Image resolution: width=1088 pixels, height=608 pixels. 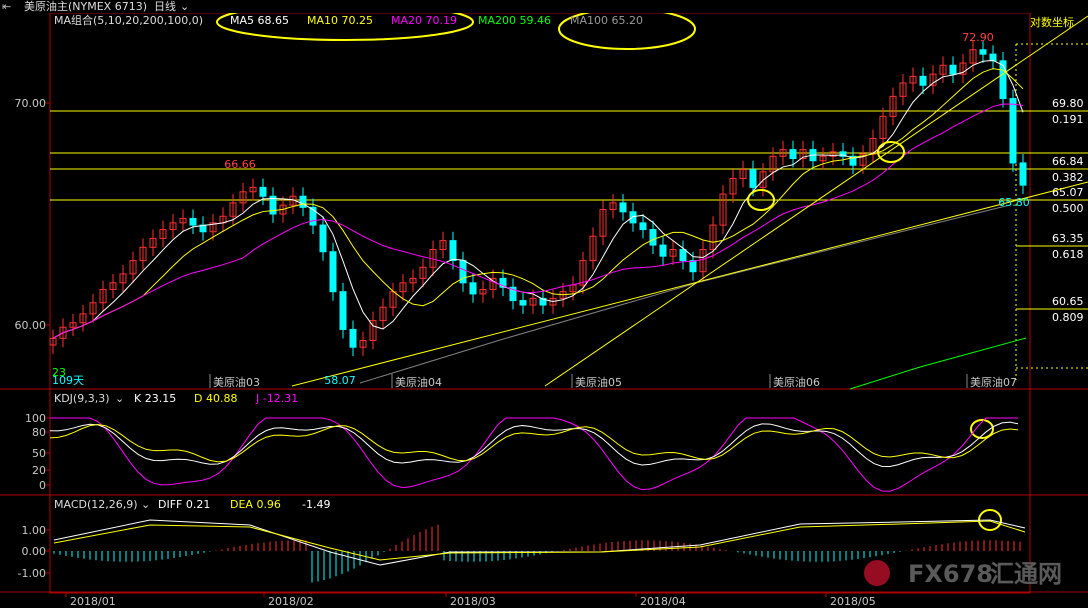 What do you see at coordinates (663, 601) in the screenshot?
I see `date-axis-label: 2018/04` at bounding box center [663, 601].